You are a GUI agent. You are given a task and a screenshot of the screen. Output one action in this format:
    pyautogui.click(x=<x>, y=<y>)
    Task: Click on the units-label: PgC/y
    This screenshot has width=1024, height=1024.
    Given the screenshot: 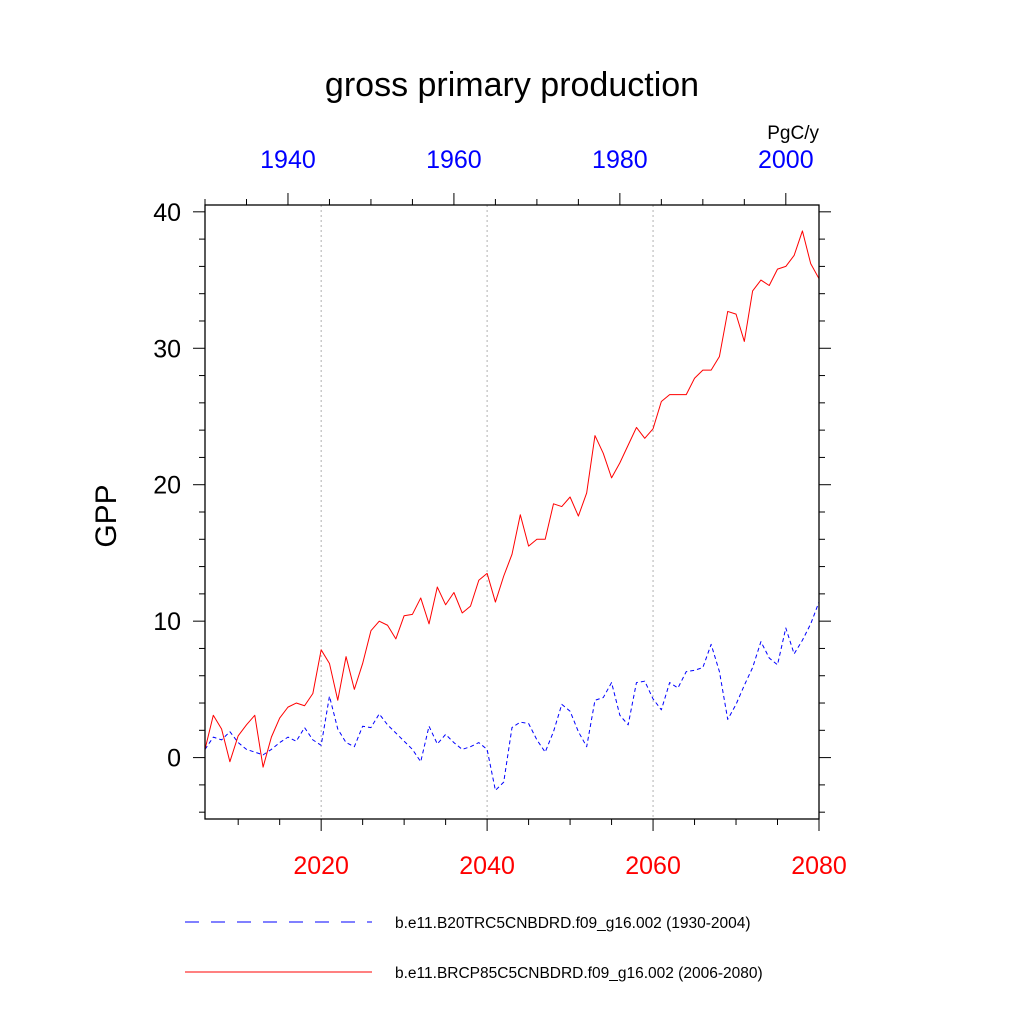 What is the action you would take?
    pyautogui.click(x=793, y=133)
    